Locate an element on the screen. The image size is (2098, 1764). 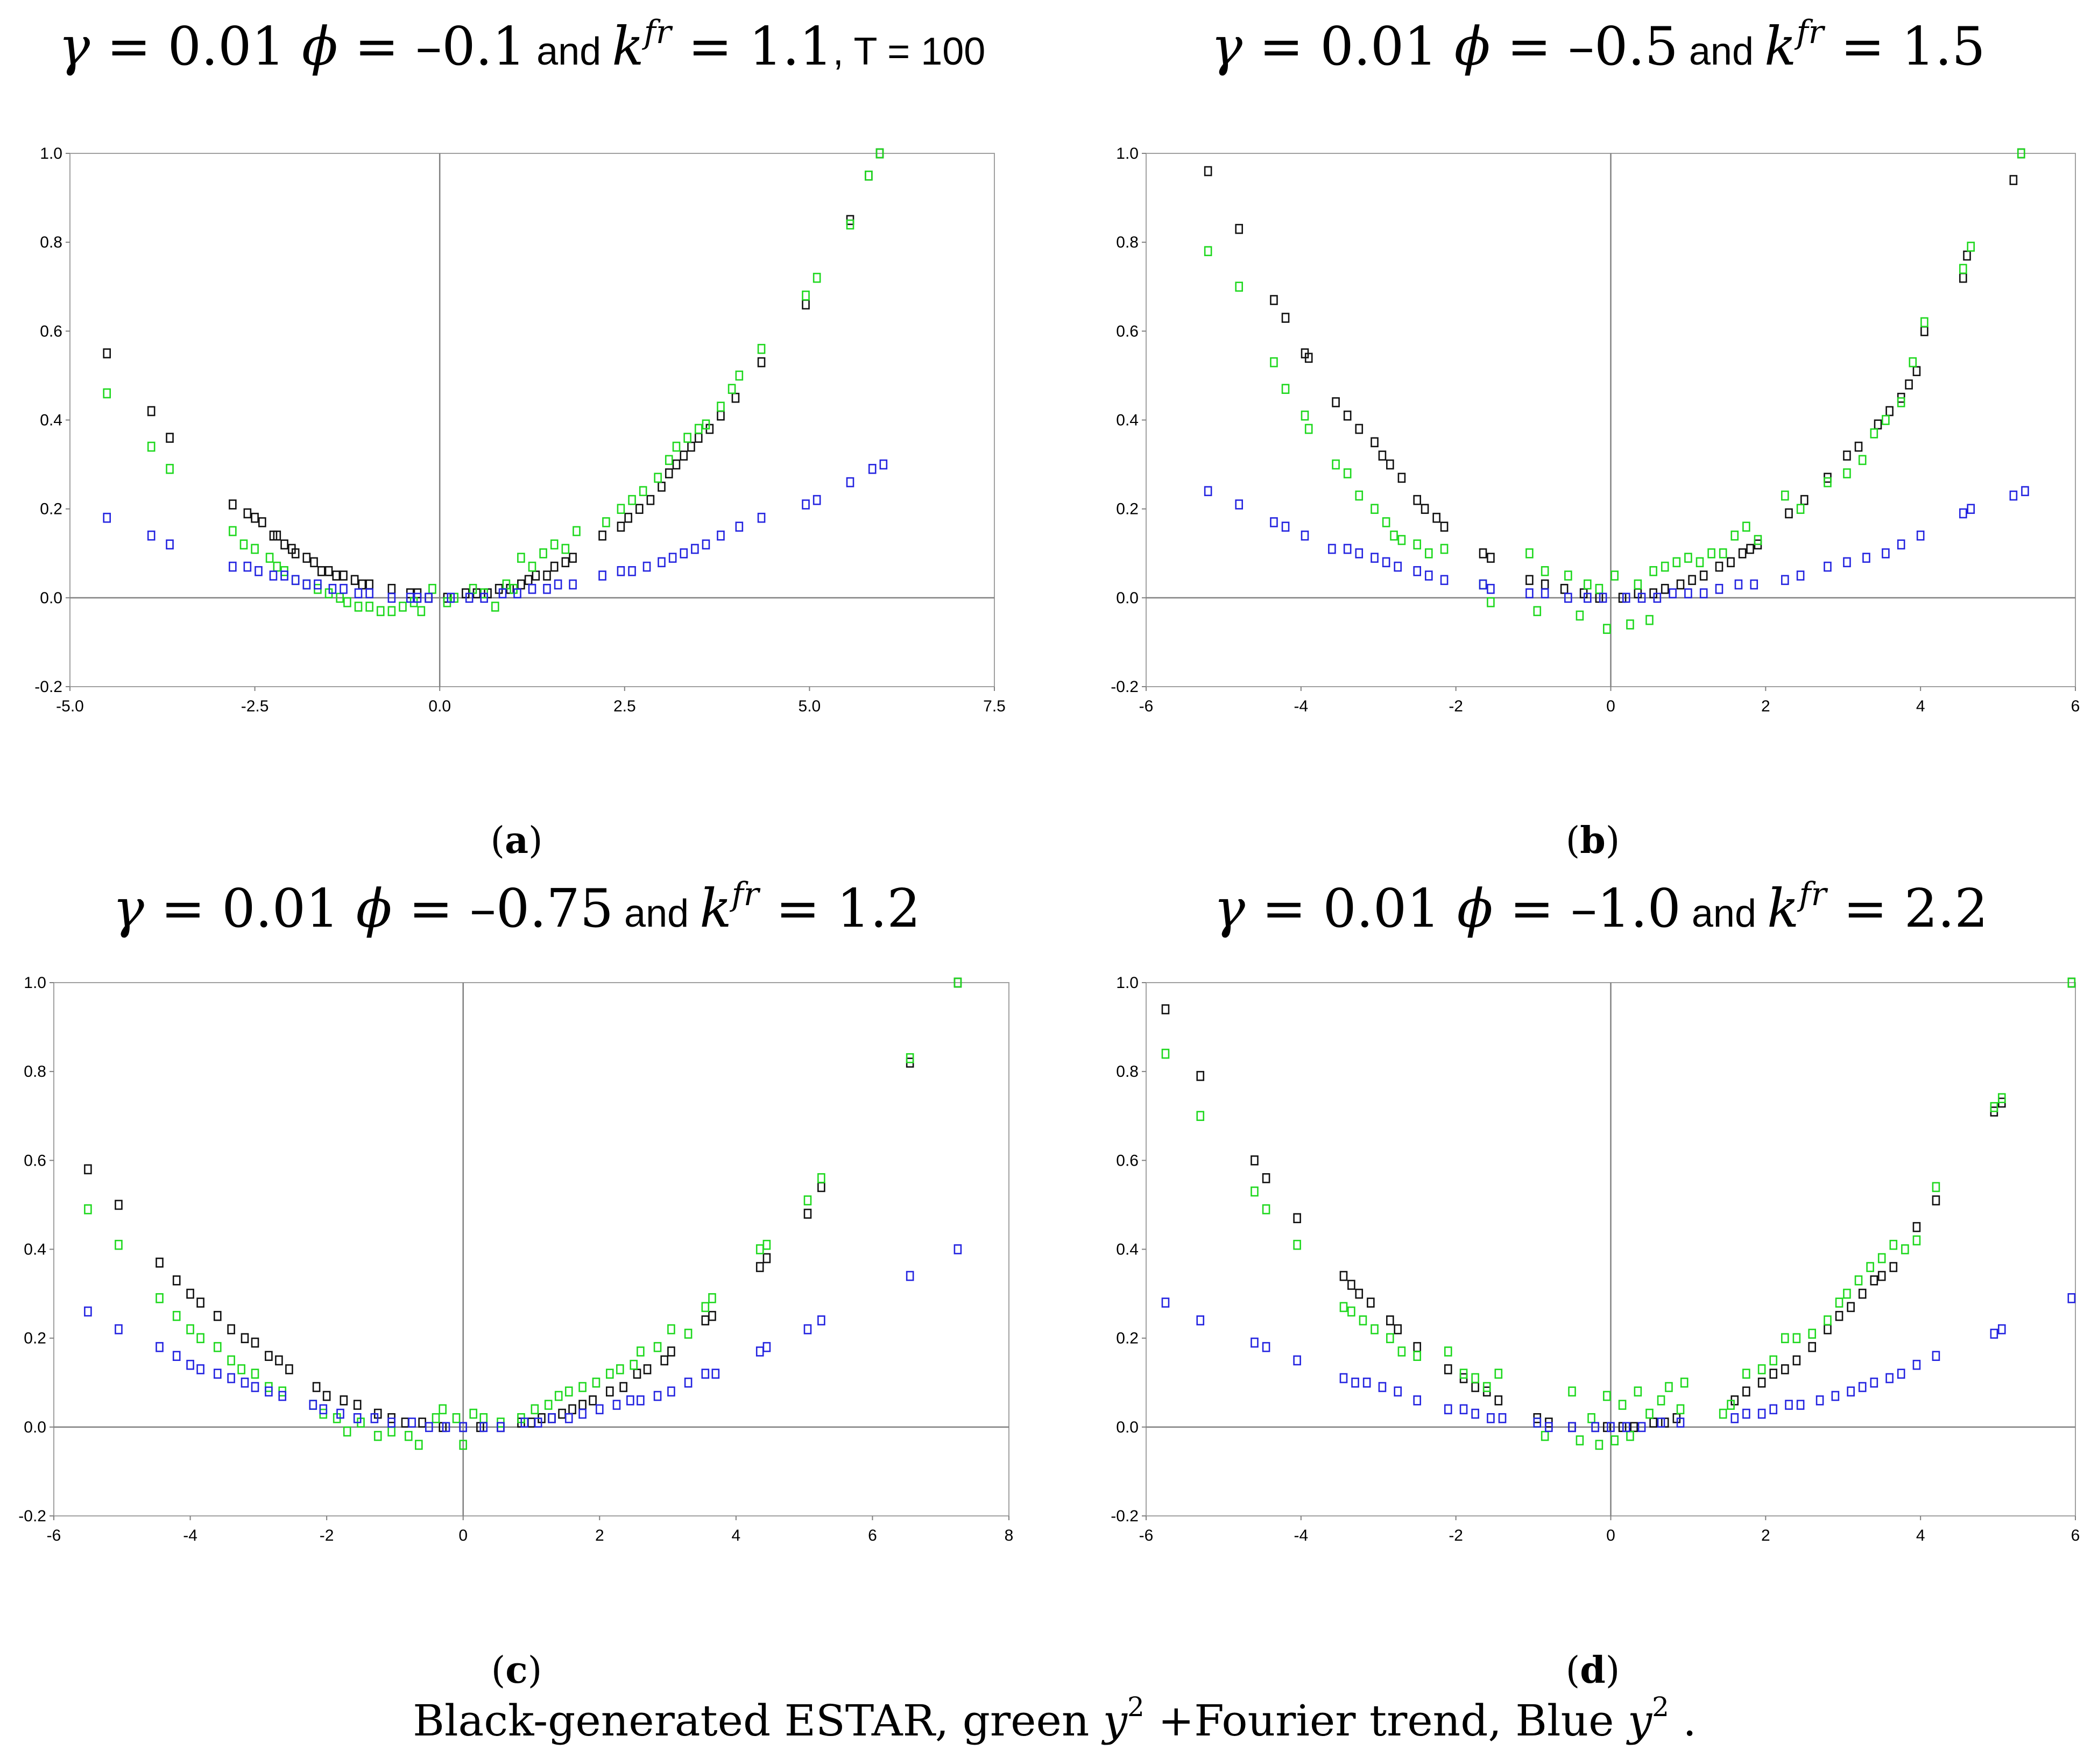
x-tick-label: -4 is located at coordinates (1301, 706).